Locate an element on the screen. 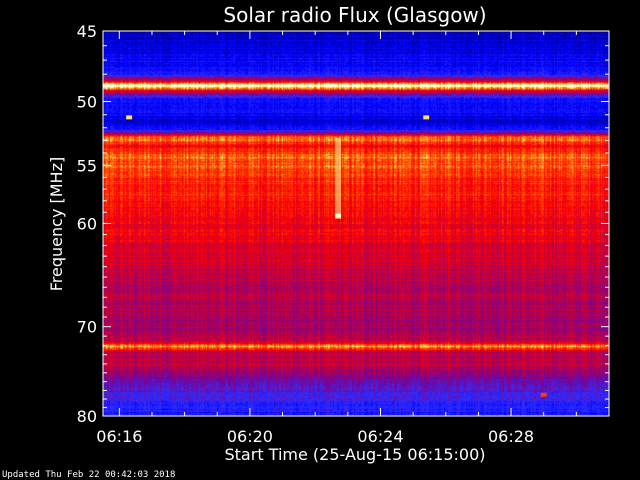 The width and height of the screenshot is (640, 480). y-tick-label-2: 55 is located at coordinates (87, 165).